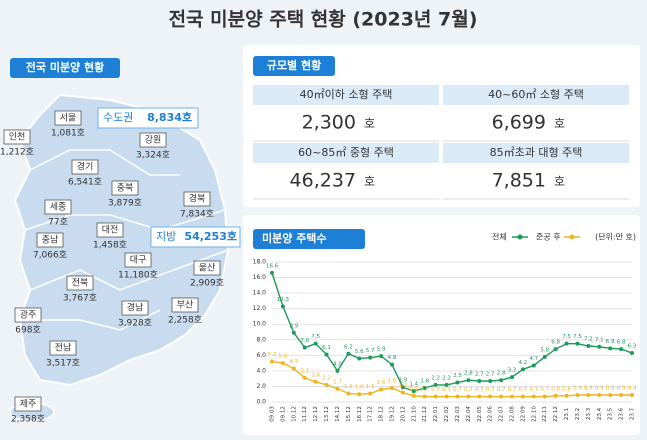  What do you see at coordinates (536, 153) in the screenshot?
I see `cell-header` at bounding box center [536, 153].